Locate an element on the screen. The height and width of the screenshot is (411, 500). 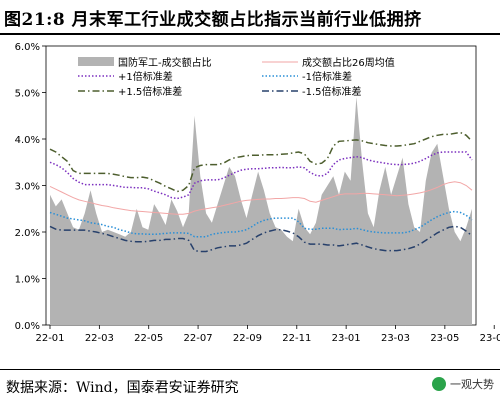
brand-label: 一观大势 is located at coordinates (472, 384).